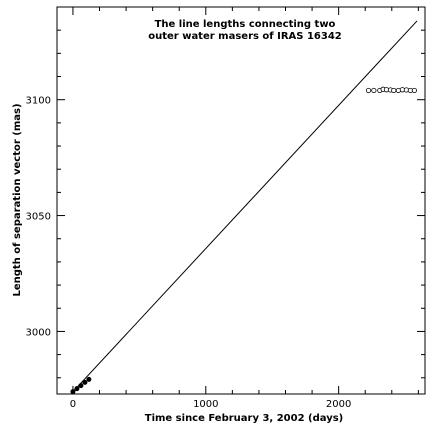 The image size is (433, 425). I want to click on x-tick-label: 2000, so click(338, 404).